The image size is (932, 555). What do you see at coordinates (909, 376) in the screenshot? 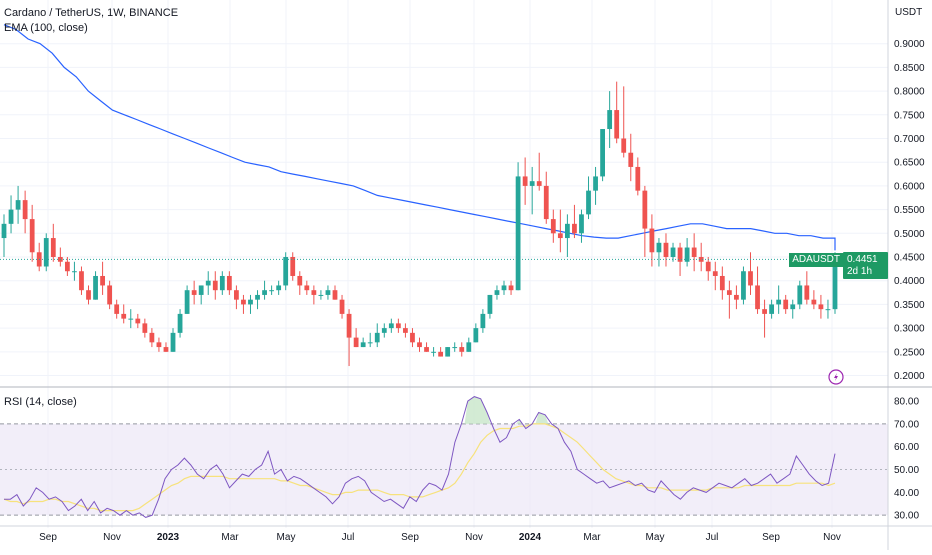
I see `price-tick-label: 0.2000` at bounding box center [909, 376].